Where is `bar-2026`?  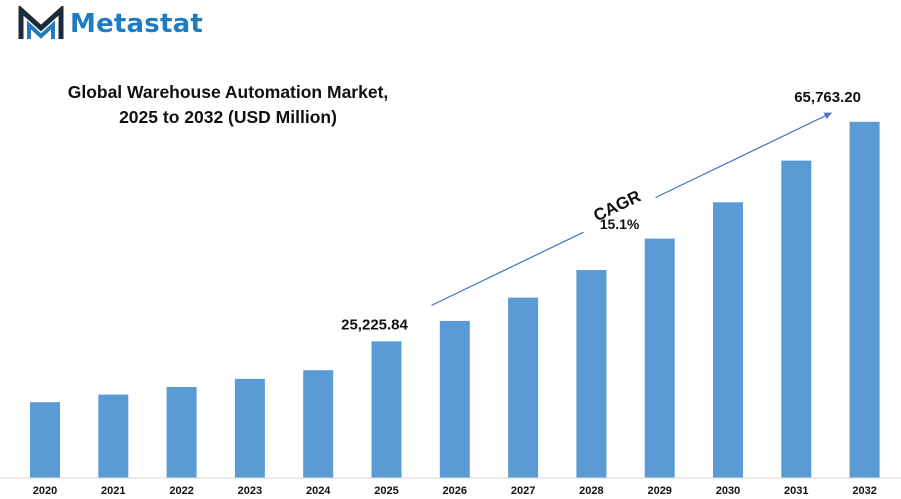
bar-2026 is located at coordinates (454, 399).